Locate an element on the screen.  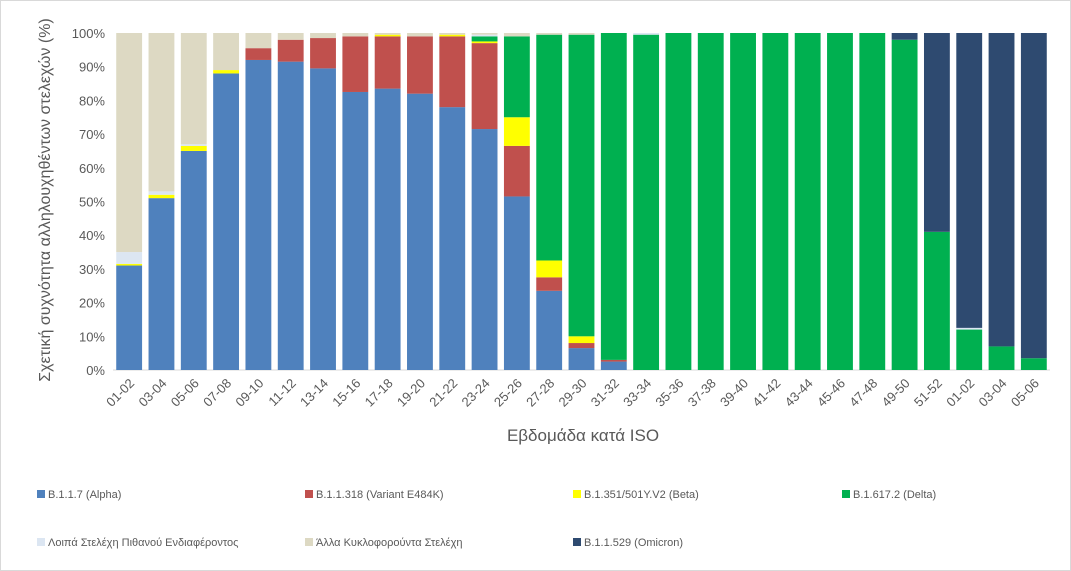
y-tick-label: 0% is located at coordinates (95, 370).